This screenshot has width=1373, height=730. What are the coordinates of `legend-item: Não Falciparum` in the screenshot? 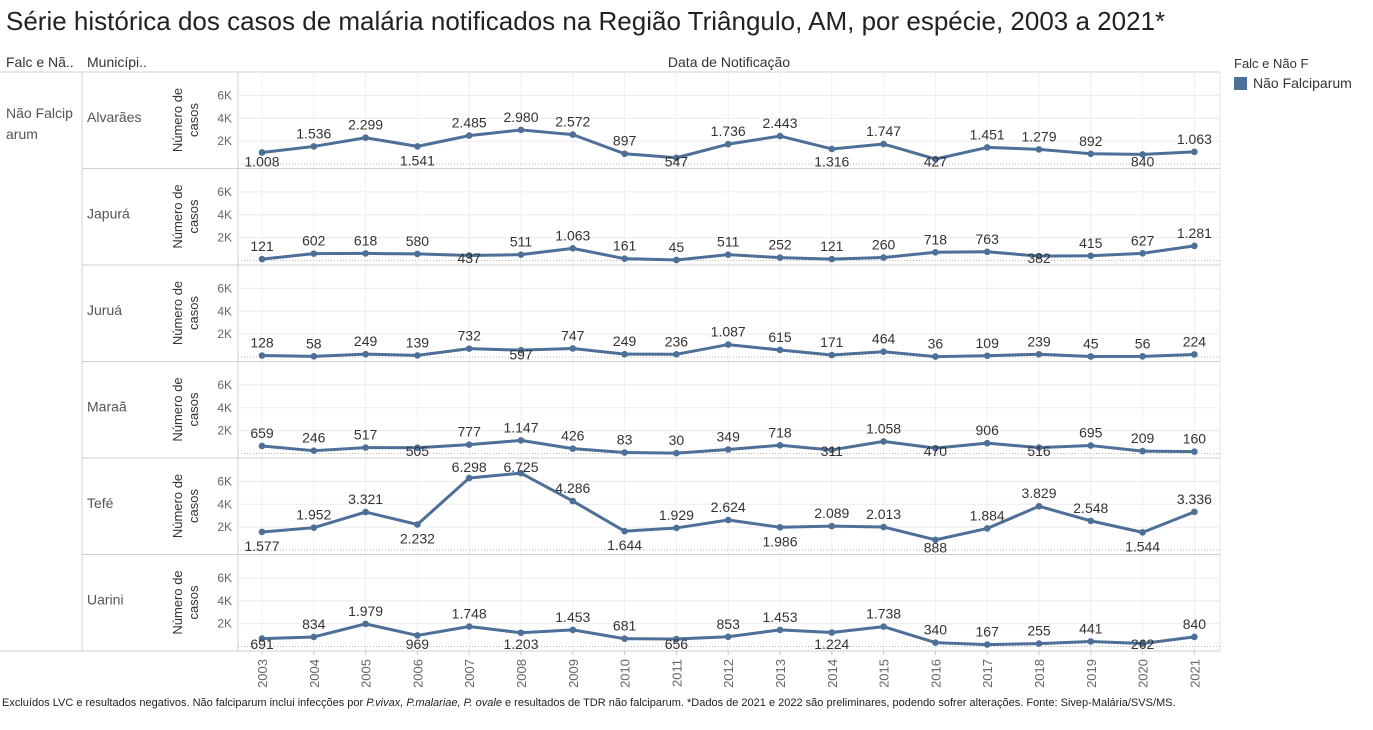 It's located at (1303, 83).